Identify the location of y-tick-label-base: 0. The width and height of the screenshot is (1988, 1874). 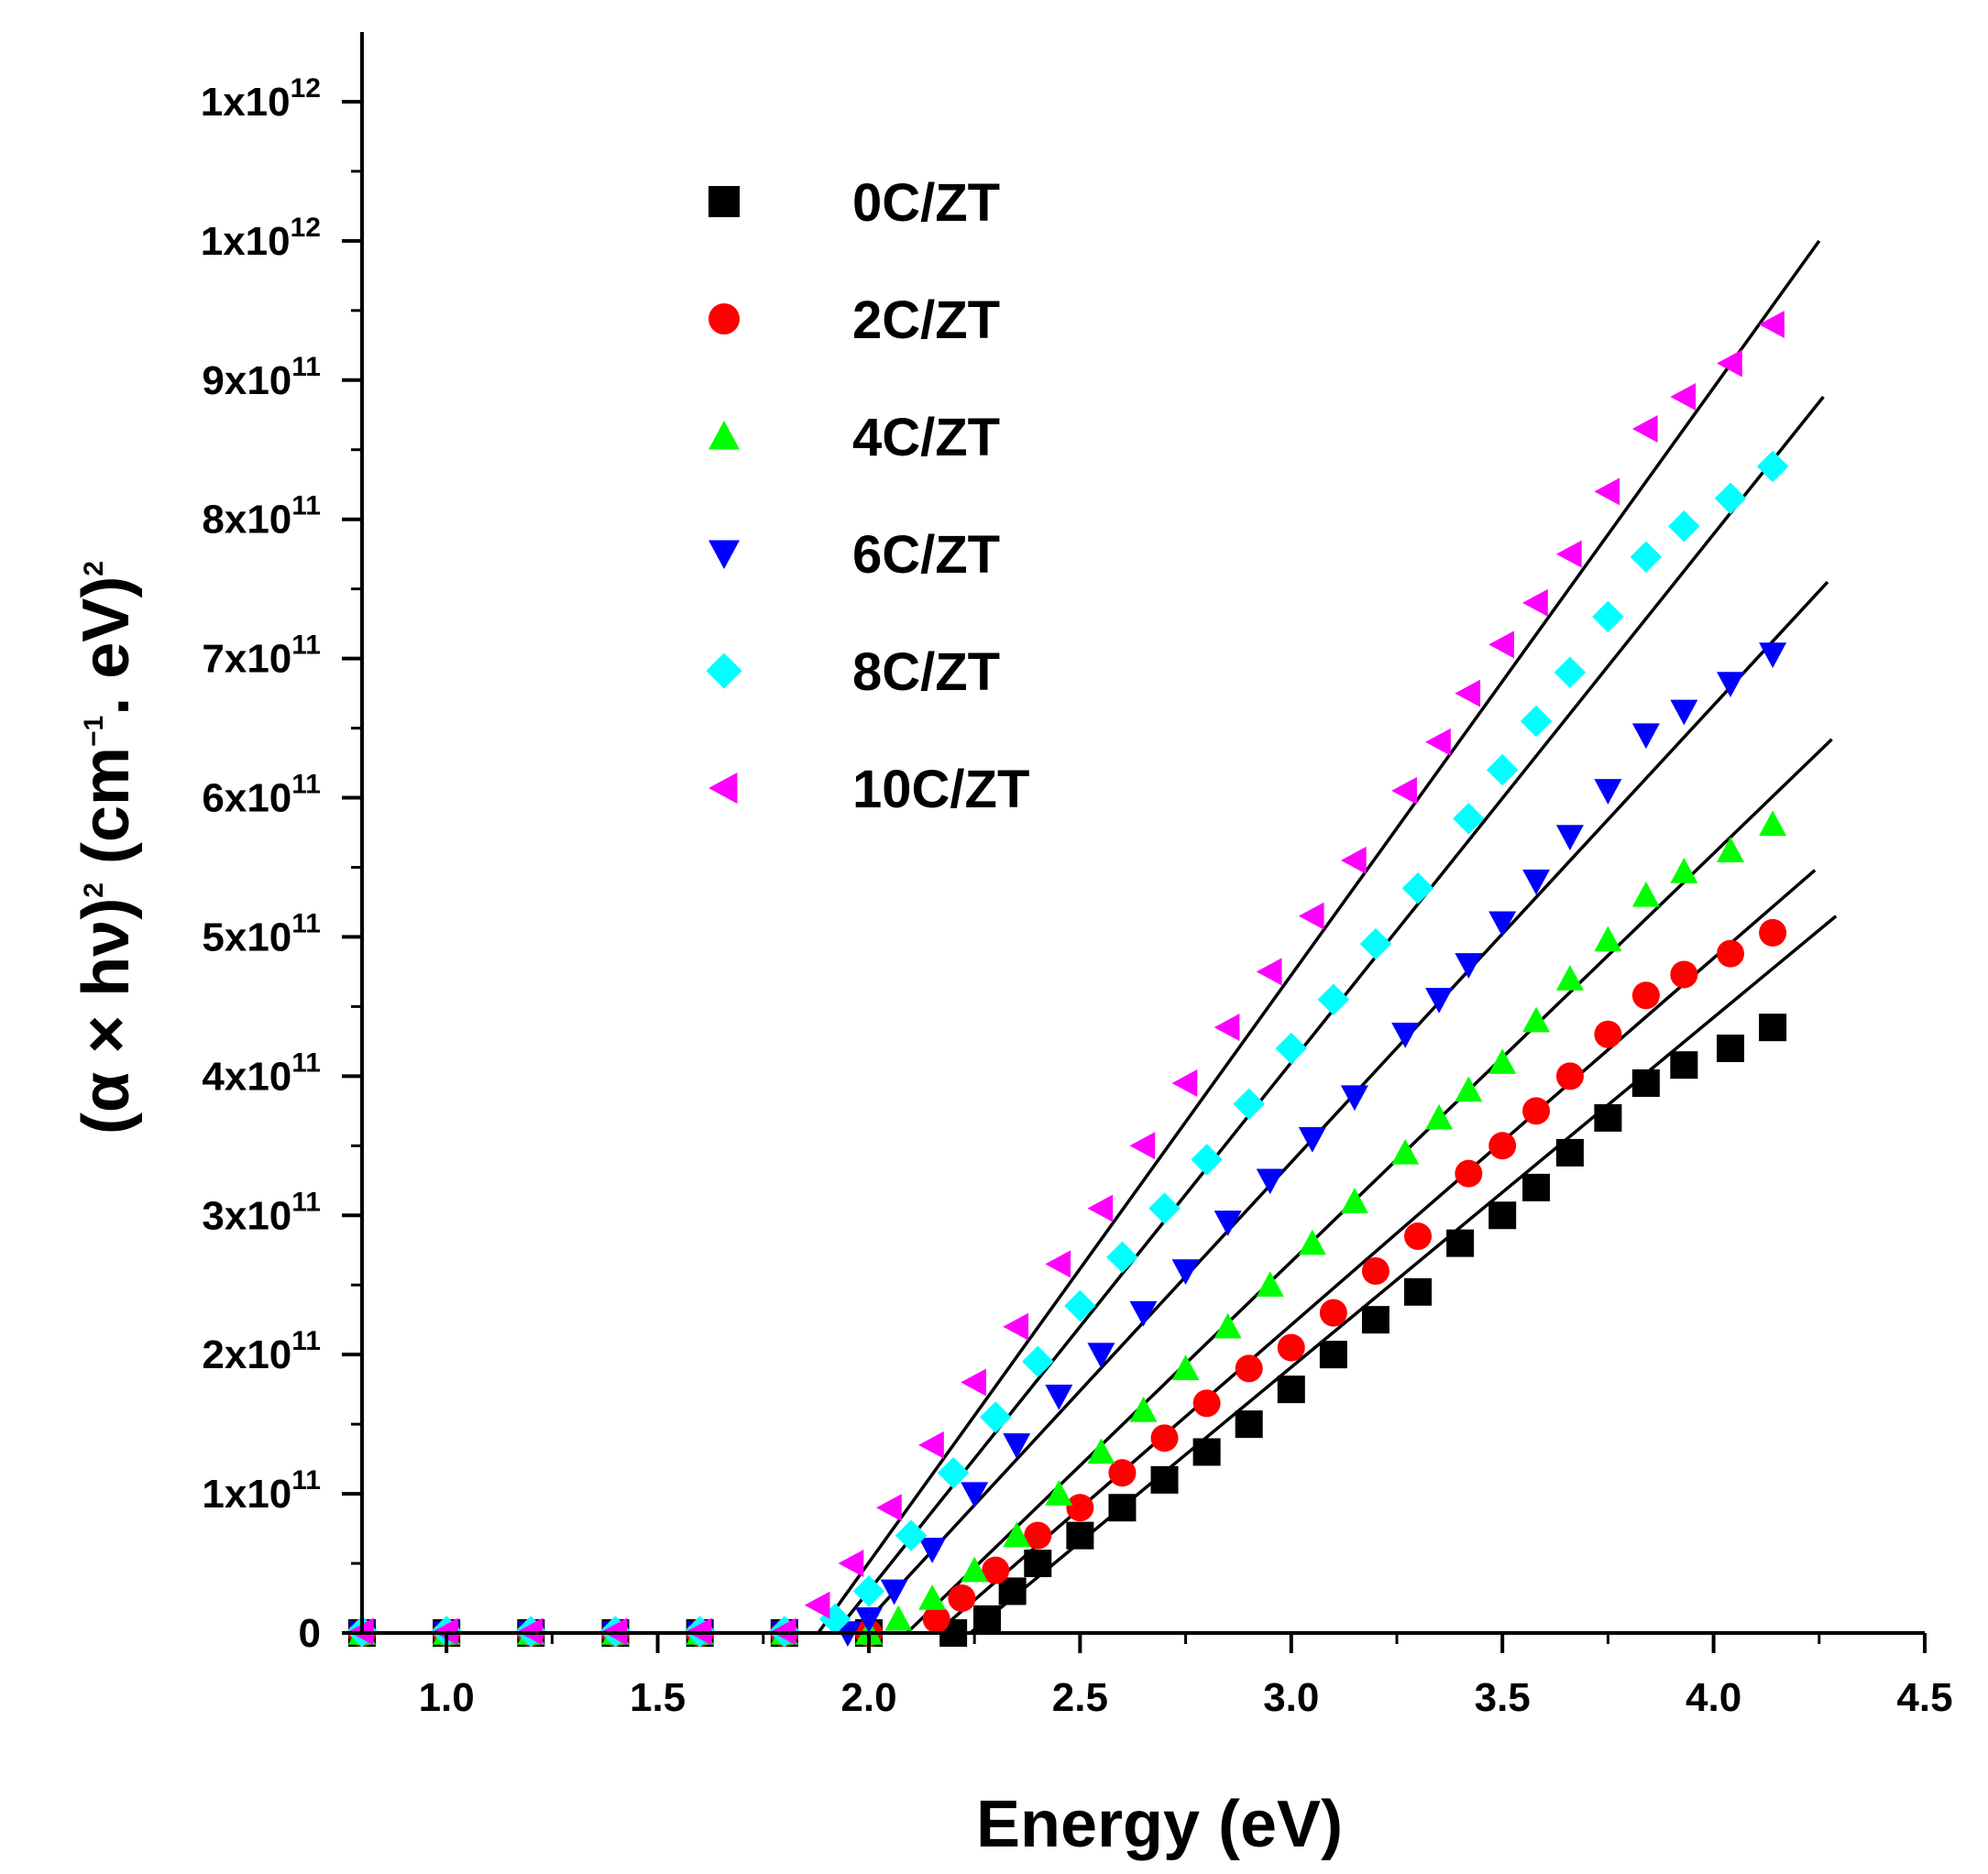
(310, 1633).